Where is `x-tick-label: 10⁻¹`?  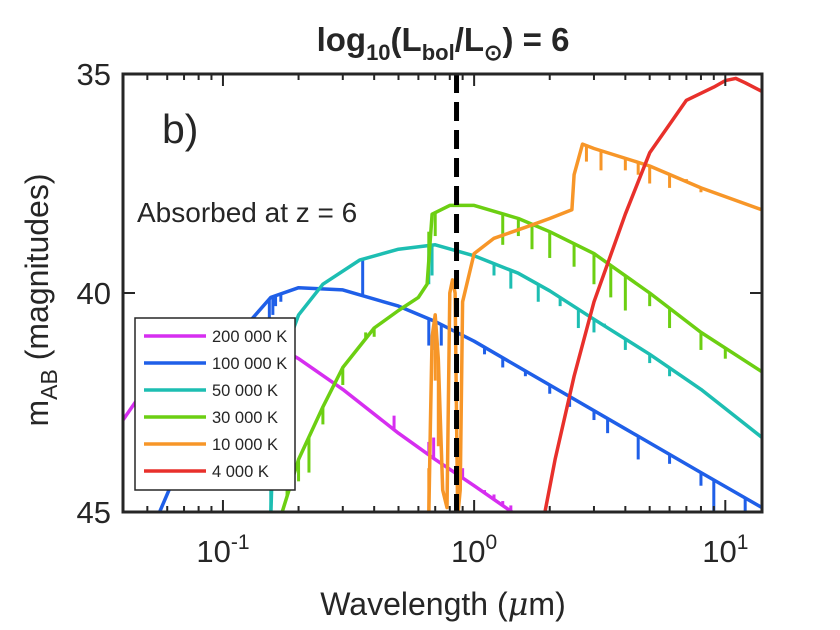 x-tick-label: 10⁻¹ is located at coordinates (222, 550).